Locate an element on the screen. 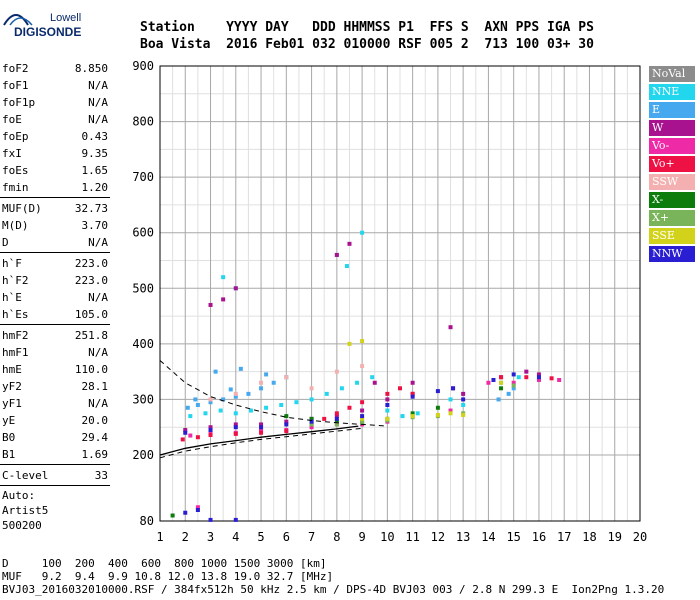 The width and height of the screenshot is (700, 600). x-tick-label: 10 is located at coordinates (387, 537).